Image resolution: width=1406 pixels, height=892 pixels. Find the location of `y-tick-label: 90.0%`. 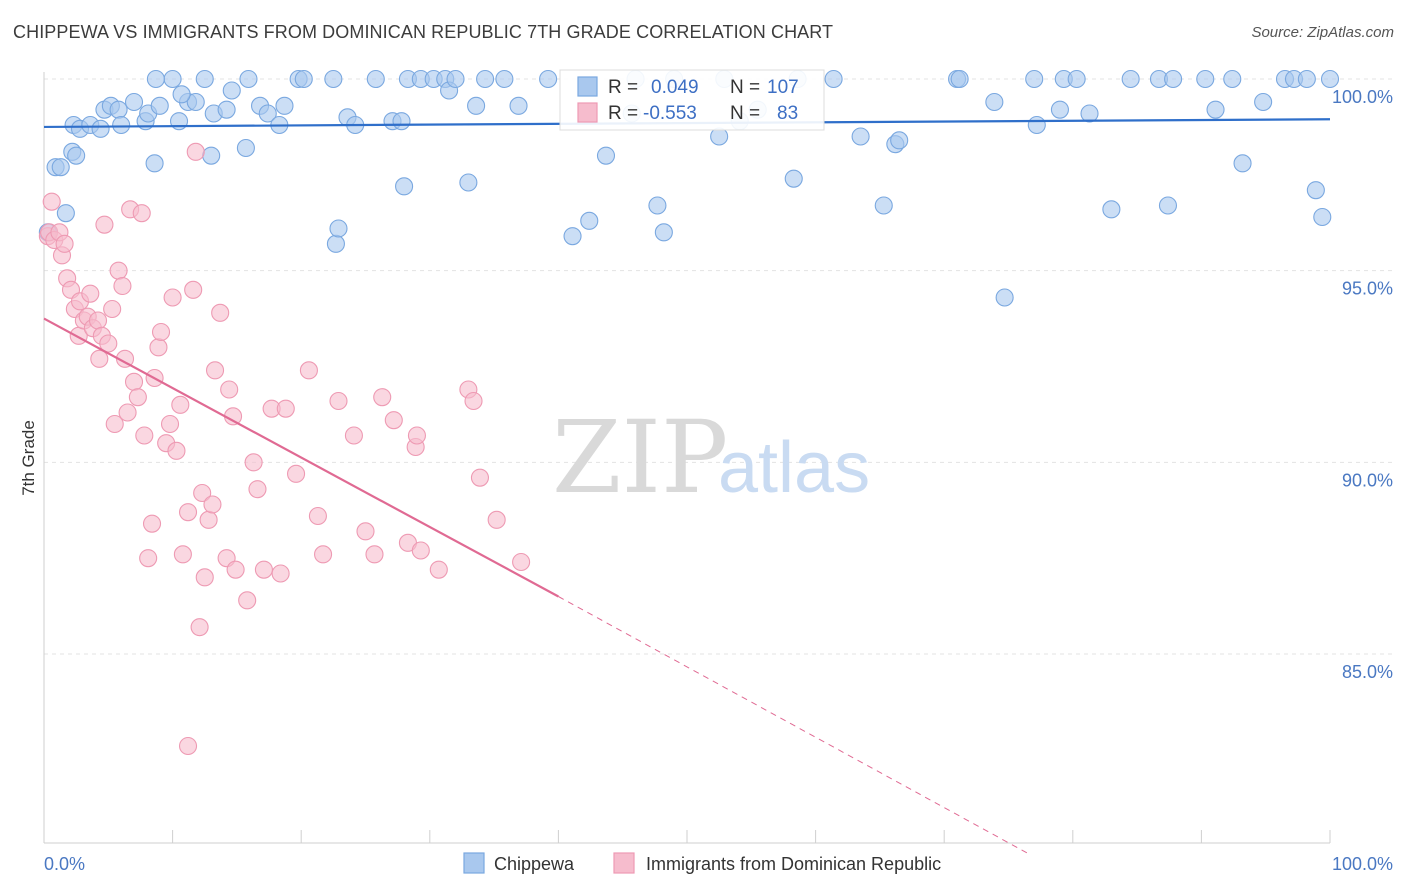

y-tick-label: 90.0% is located at coordinates (1367, 480).